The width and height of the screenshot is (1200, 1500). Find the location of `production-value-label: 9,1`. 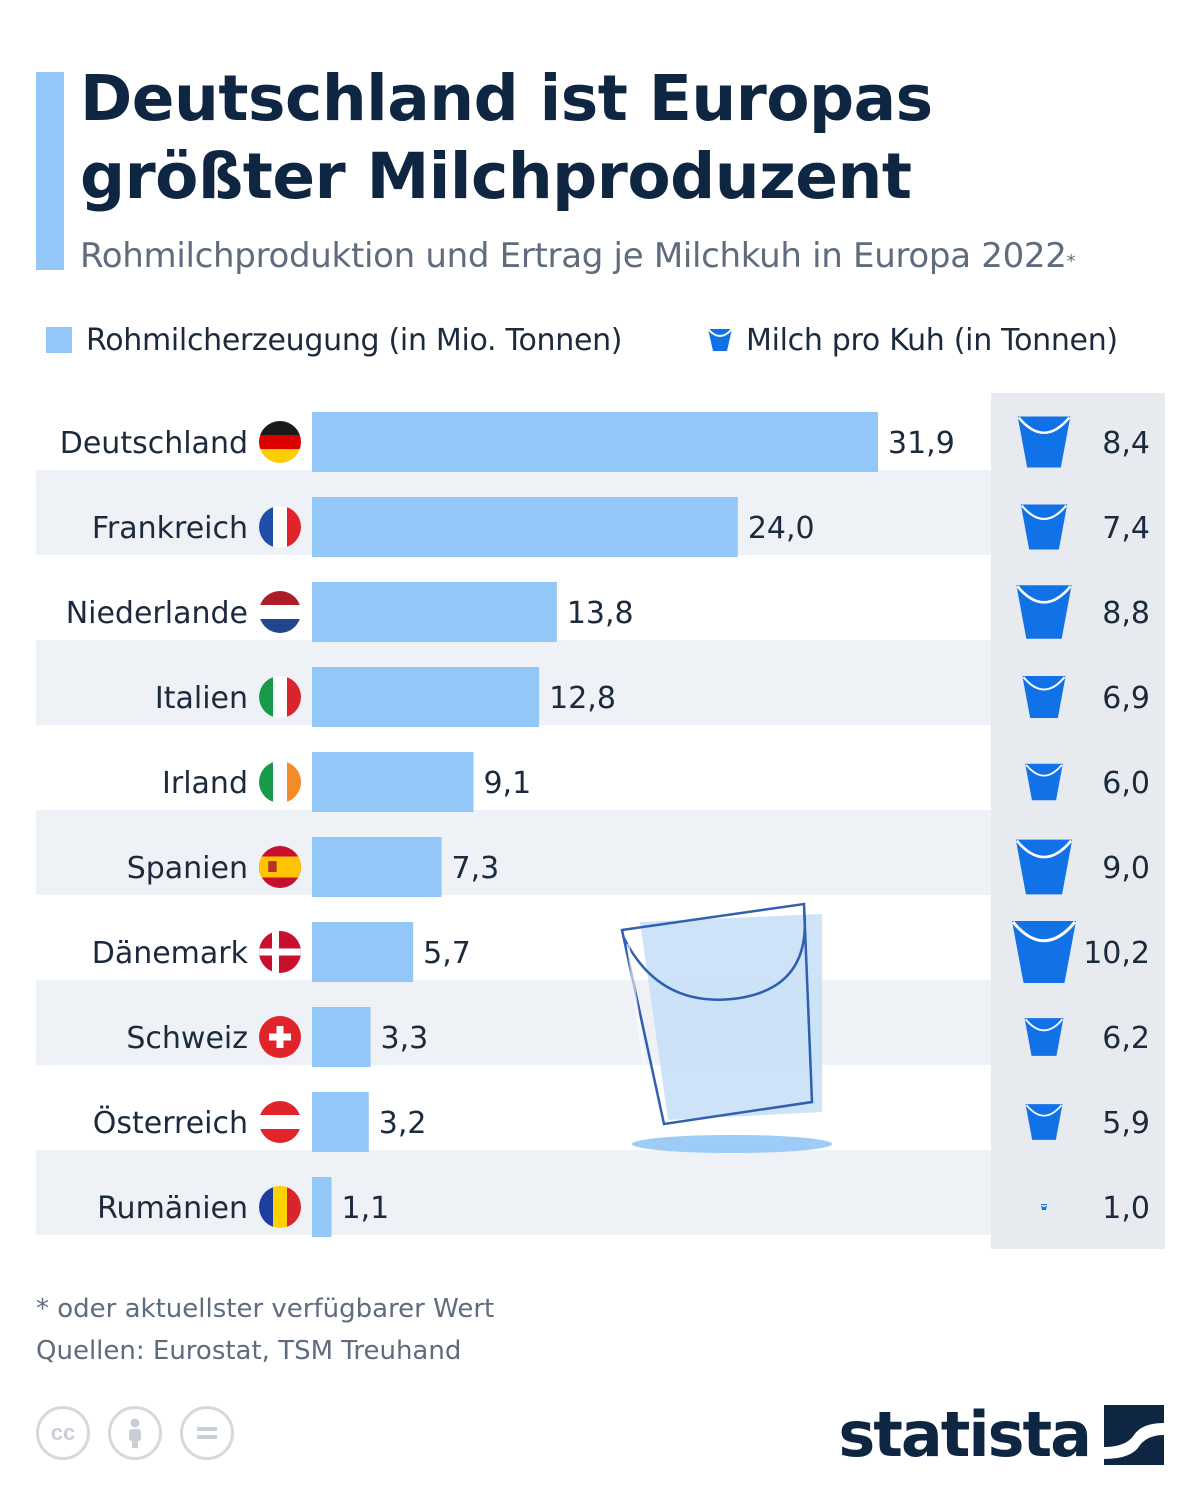

production-value-label: 9,1 is located at coordinates (507, 783).